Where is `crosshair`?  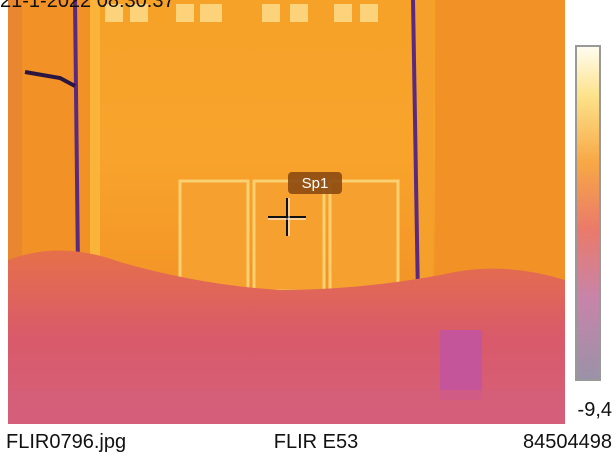 crosshair is located at coordinates (287, 217).